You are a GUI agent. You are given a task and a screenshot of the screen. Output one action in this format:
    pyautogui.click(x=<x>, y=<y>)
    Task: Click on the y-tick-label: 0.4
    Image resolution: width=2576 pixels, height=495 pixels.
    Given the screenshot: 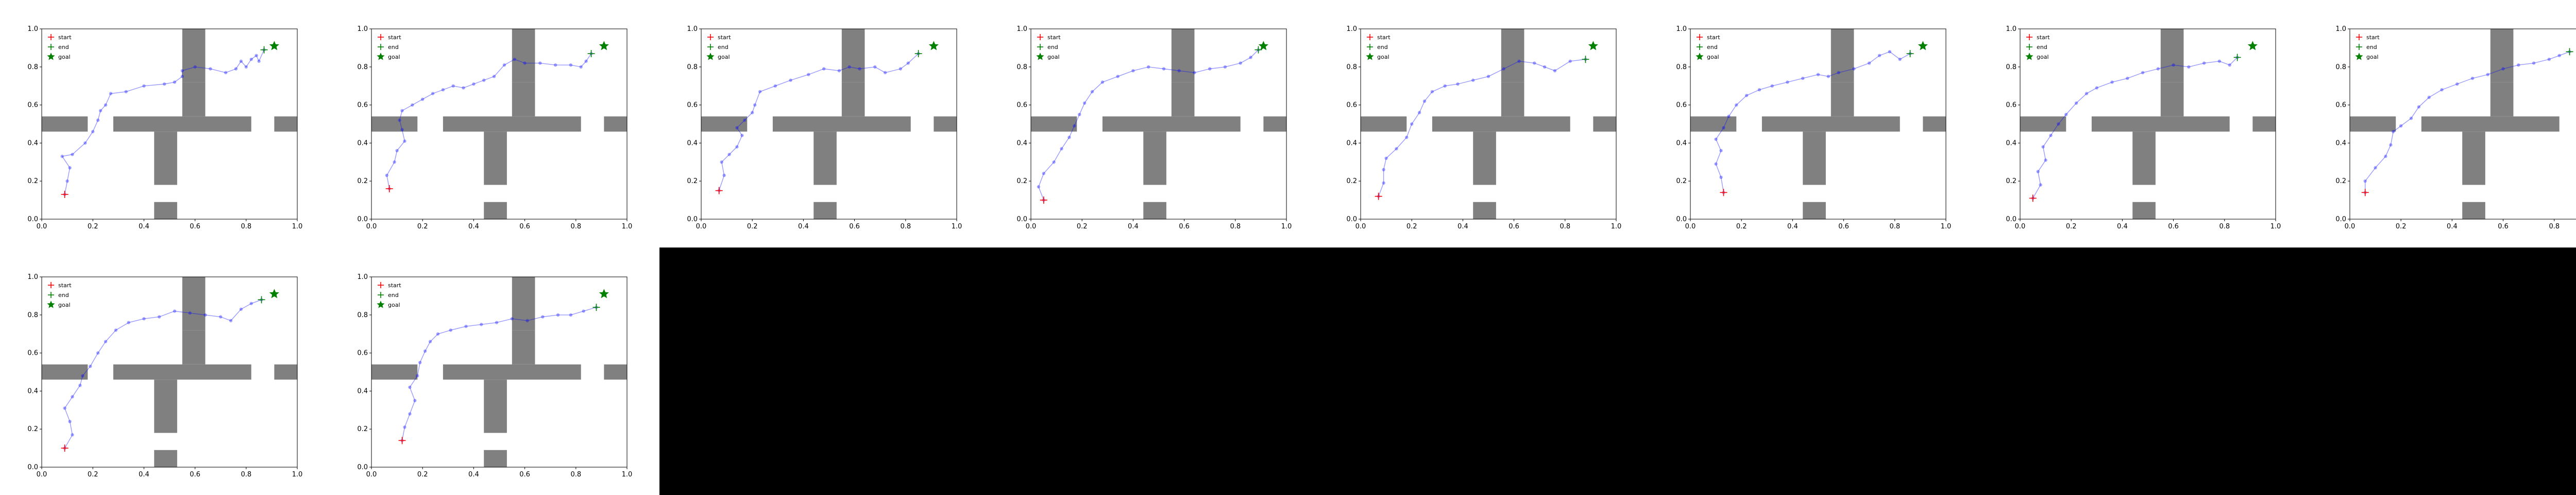 What is the action you would take?
    pyautogui.click(x=692, y=143)
    